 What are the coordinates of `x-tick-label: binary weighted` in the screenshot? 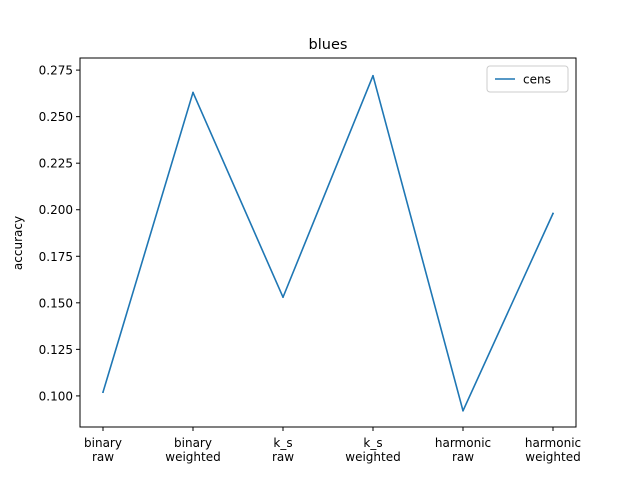 It's located at (192, 450).